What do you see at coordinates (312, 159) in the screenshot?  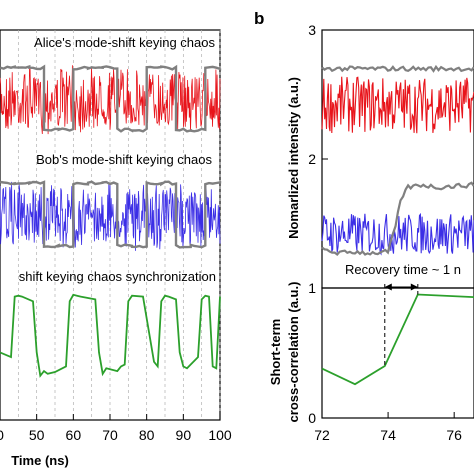 I see `panel-b-top-y-tick-label-1: 2` at bounding box center [312, 159].